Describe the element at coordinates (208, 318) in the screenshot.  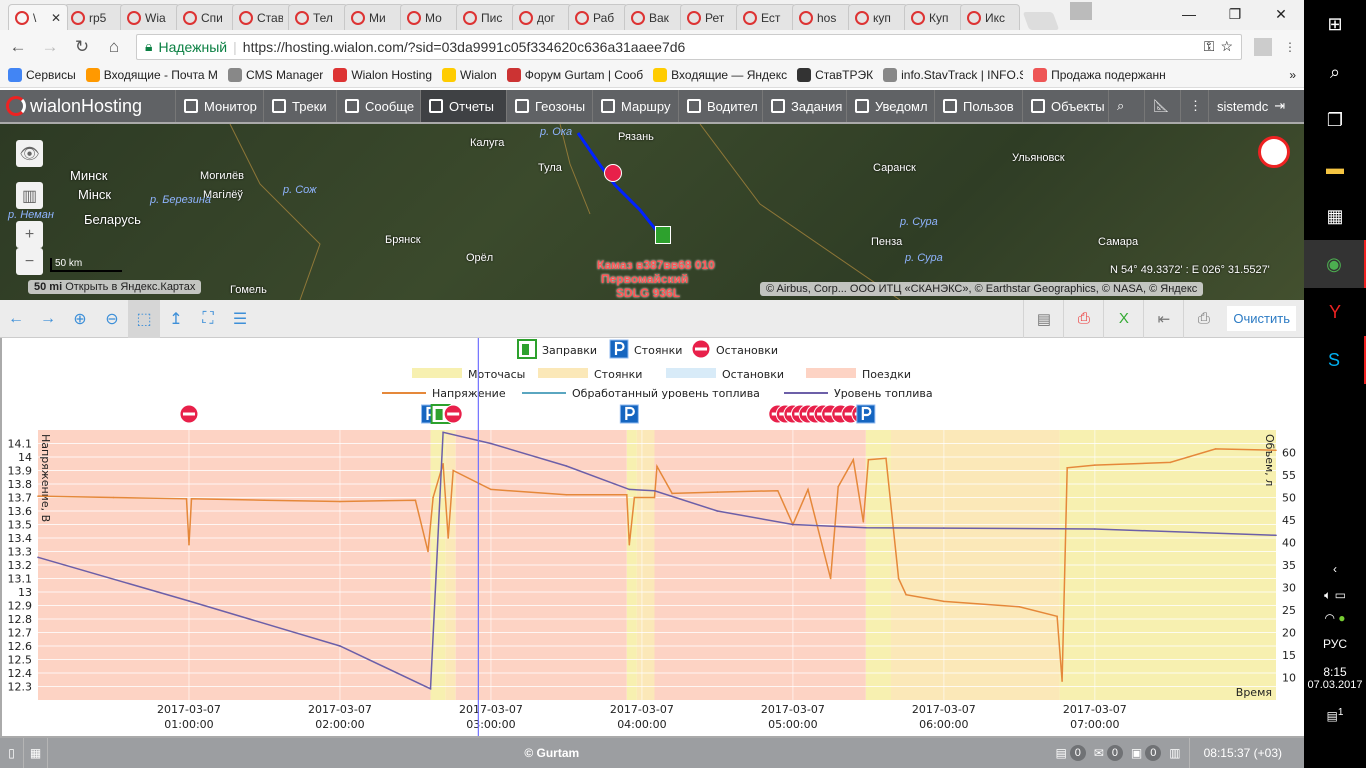
I see `fit-icon: ⛶` at that location.